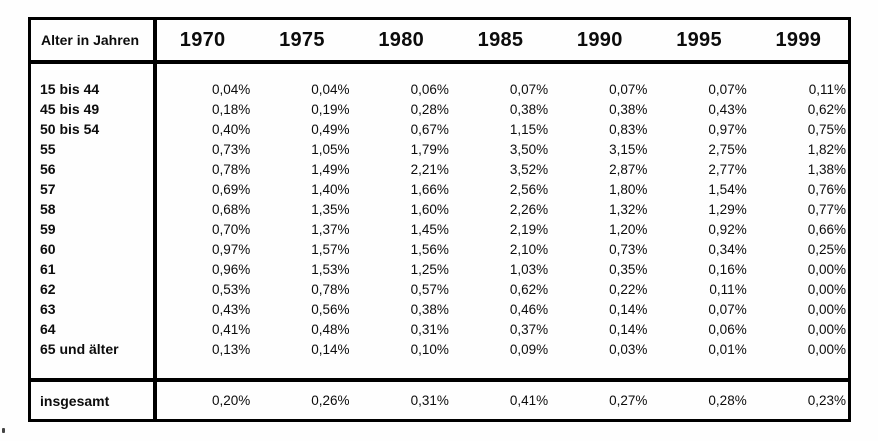 This screenshot has height=441, width=878. What do you see at coordinates (48, 189) in the screenshot?
I see `row-label: 57` at bounding box center [48, 189].